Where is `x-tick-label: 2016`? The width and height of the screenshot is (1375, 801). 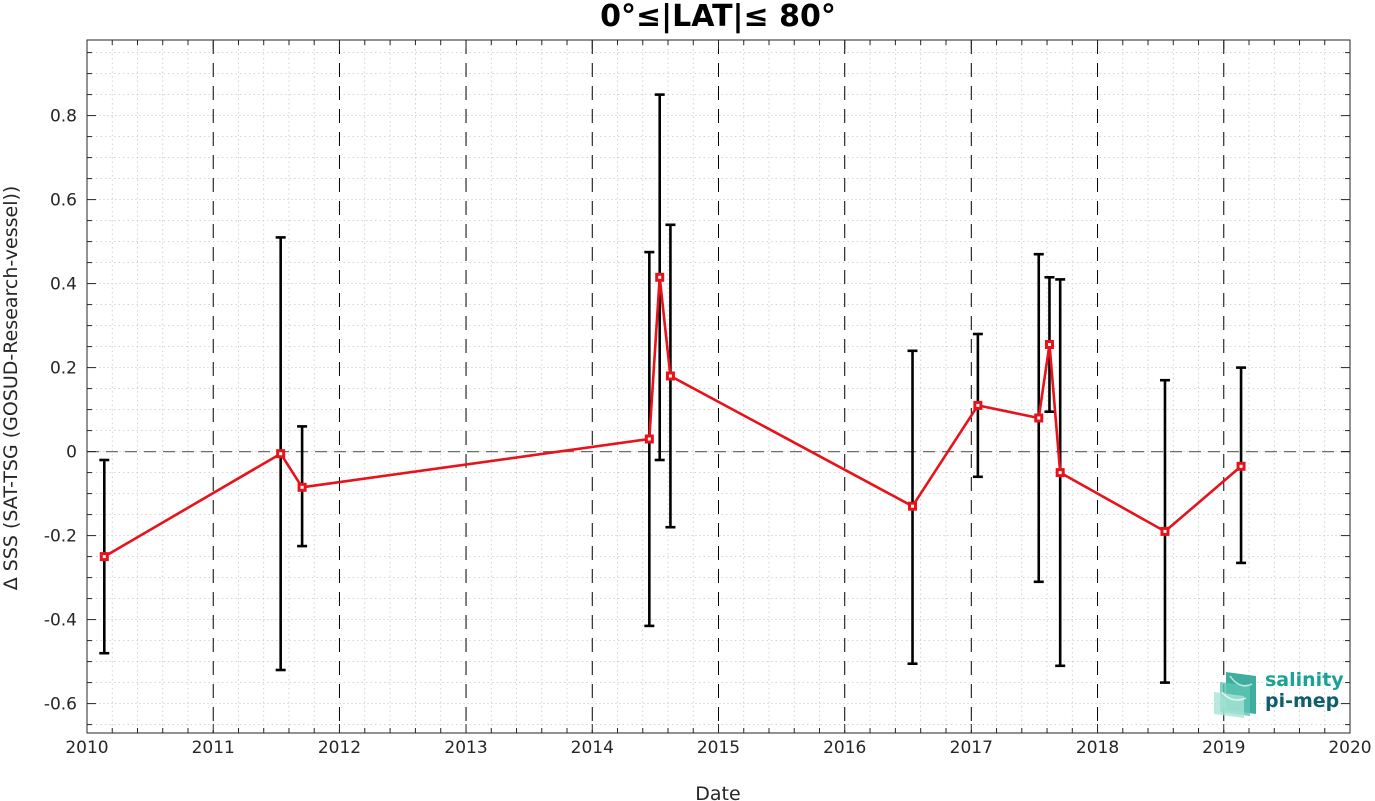 x-tick-label: 2016 is located at coordinates (844, 748).